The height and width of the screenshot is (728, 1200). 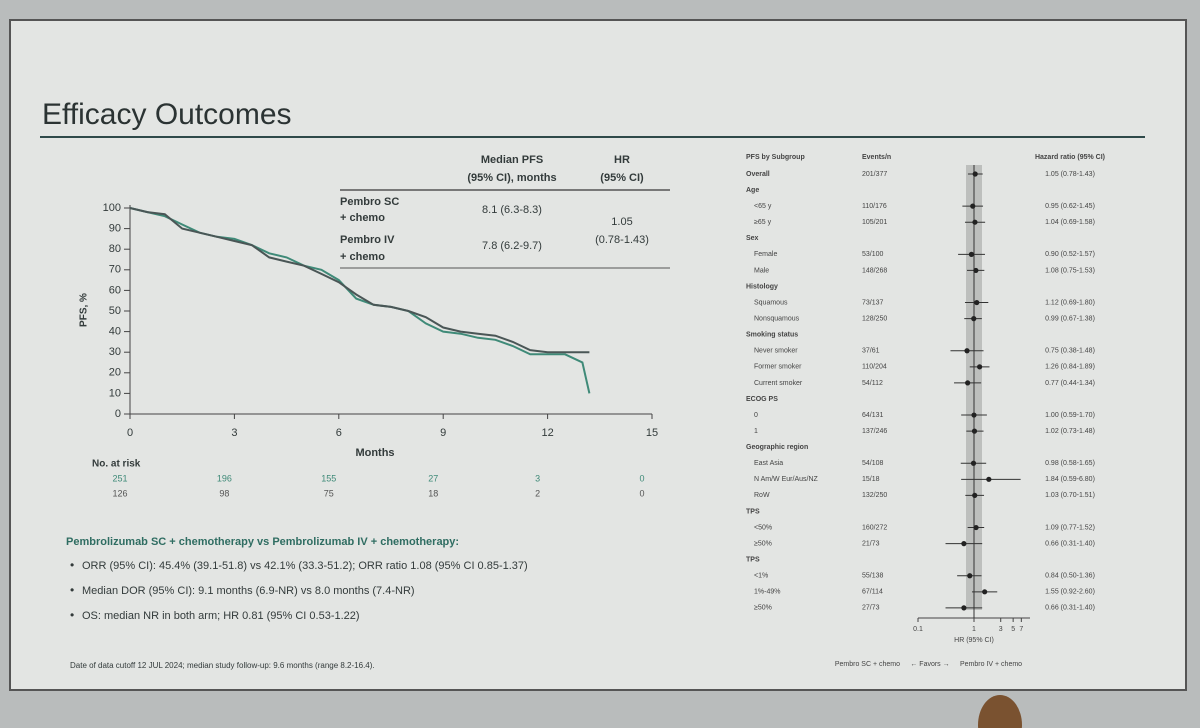 What do you see at coordinates (873, 302) in the screenshot?
I see `events: 73/137` at bounding box center [873, 302].